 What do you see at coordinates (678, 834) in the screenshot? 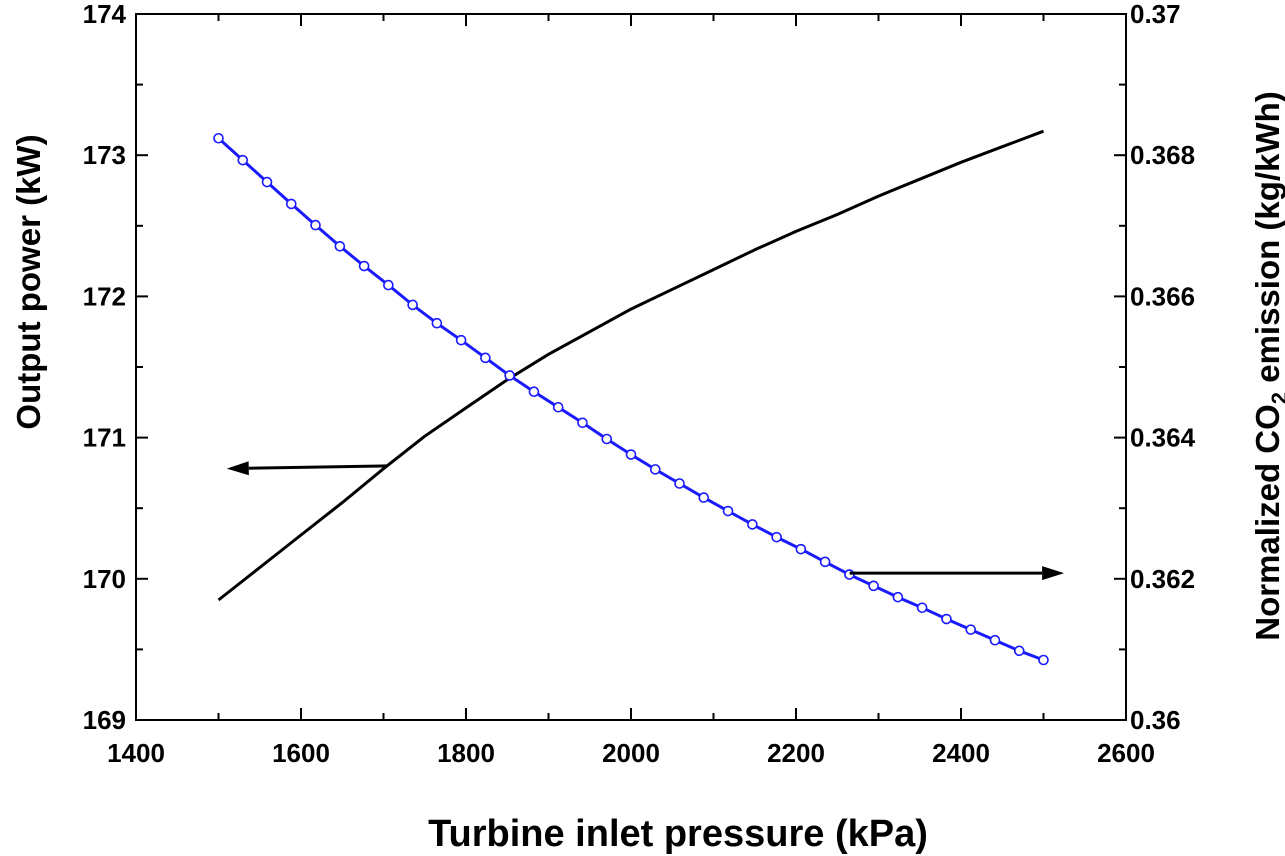
I see `x-axis-title: Turbine inlet pressure (kPa)` at bounding box center [678, 834].